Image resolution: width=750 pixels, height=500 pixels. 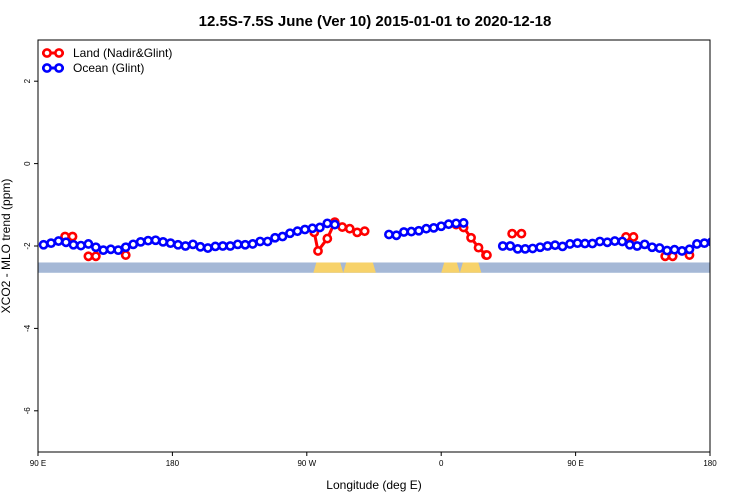 I want to click on series-layer, so click(x=388, y=239).